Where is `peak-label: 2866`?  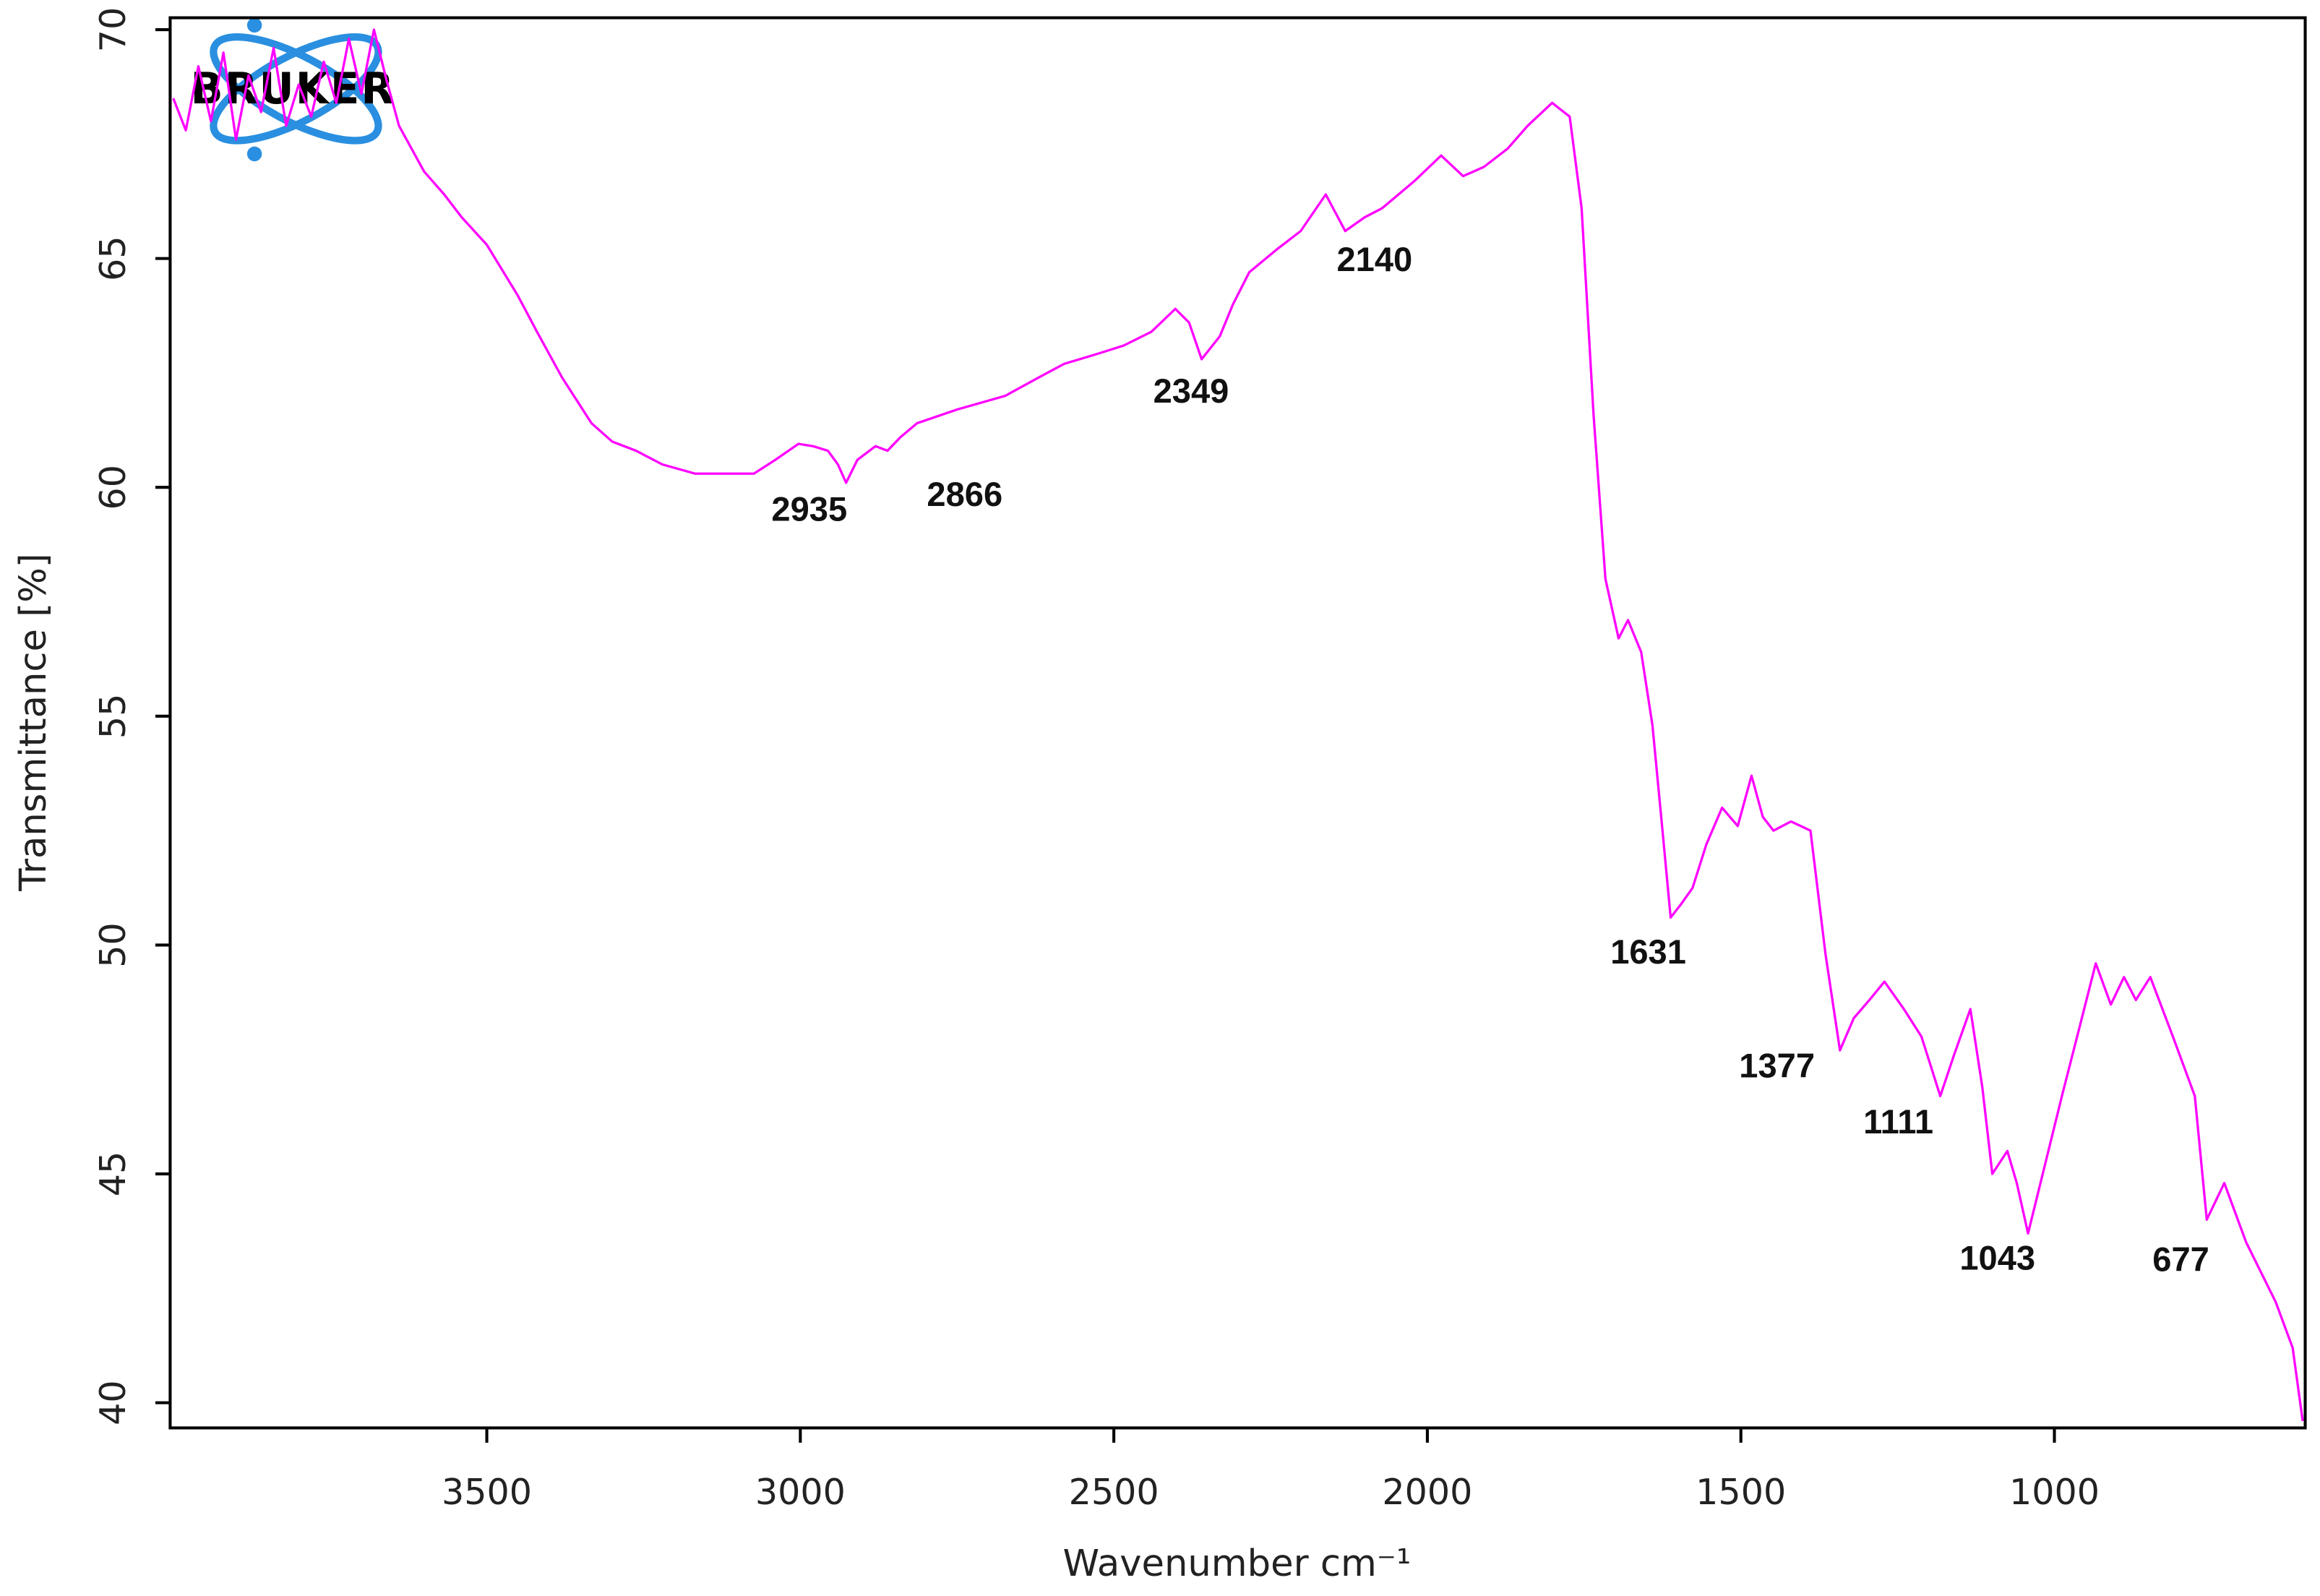 peak-label: 2866 is located at coordinates (964, 494).